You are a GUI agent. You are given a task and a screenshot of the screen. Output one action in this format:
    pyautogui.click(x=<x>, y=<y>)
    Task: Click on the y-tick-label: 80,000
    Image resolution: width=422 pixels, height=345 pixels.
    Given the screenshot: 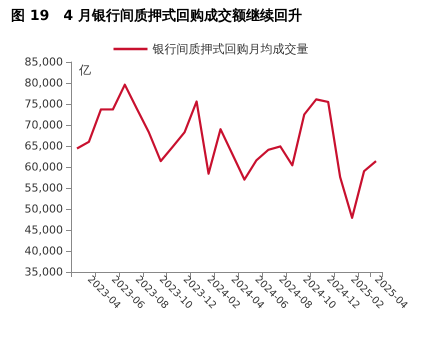 What is the action you would take?
    pyautogui.click(x=43, y=83)
    